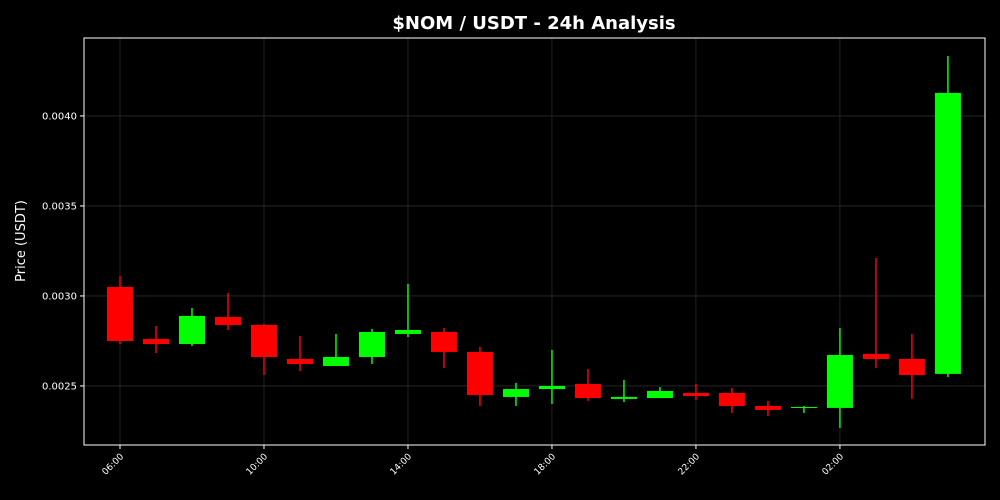 This screenshot has height=500, width=1000. I want to click on y-tick-label: 0.0030, so click(59, 296).